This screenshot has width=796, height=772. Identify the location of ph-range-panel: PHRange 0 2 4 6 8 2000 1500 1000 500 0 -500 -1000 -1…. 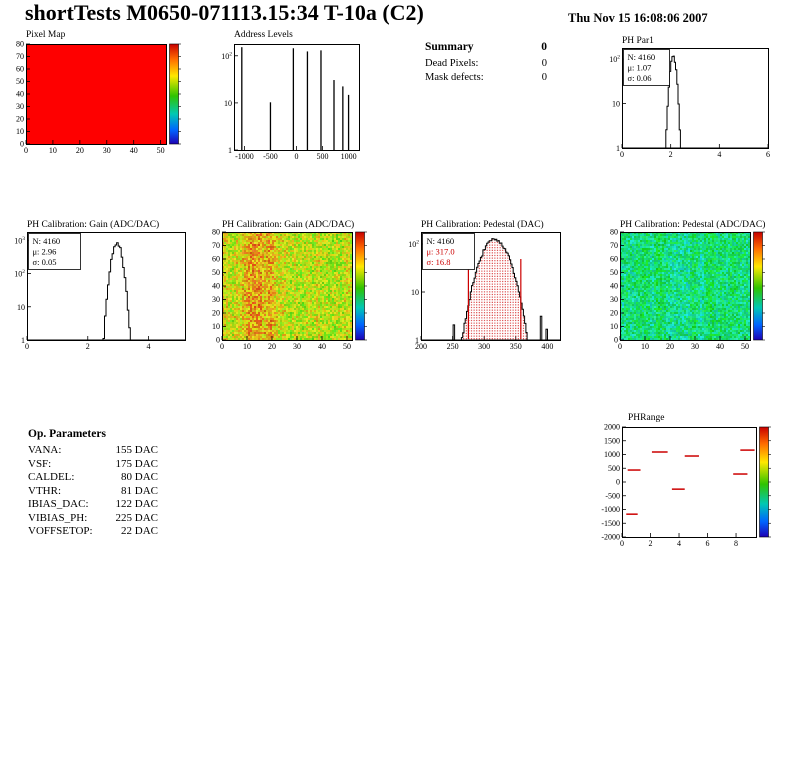
(697, 482).